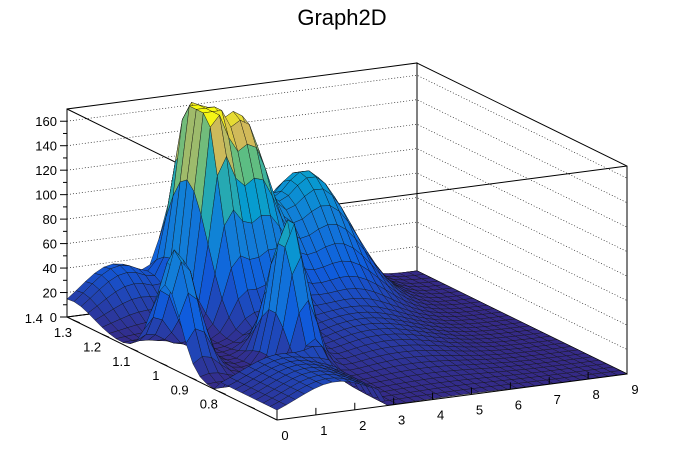 The height and width of the screenshot is (472, 696). Describe the element at coordinates (518, 404) in the screenshot. I see `x-tick-label: 6` at that location.